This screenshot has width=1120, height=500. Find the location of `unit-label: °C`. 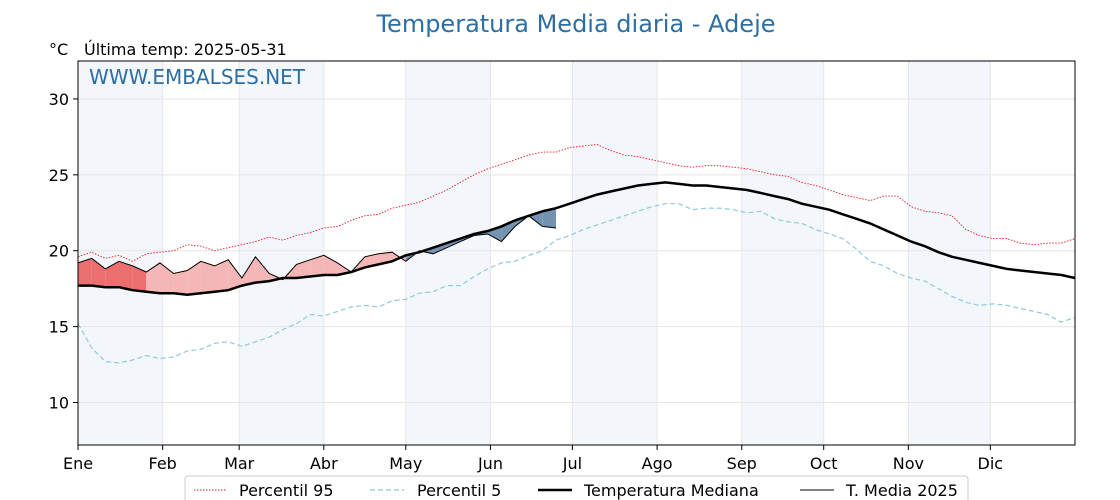

unit-label: °C is located at coordinates (58, 49).